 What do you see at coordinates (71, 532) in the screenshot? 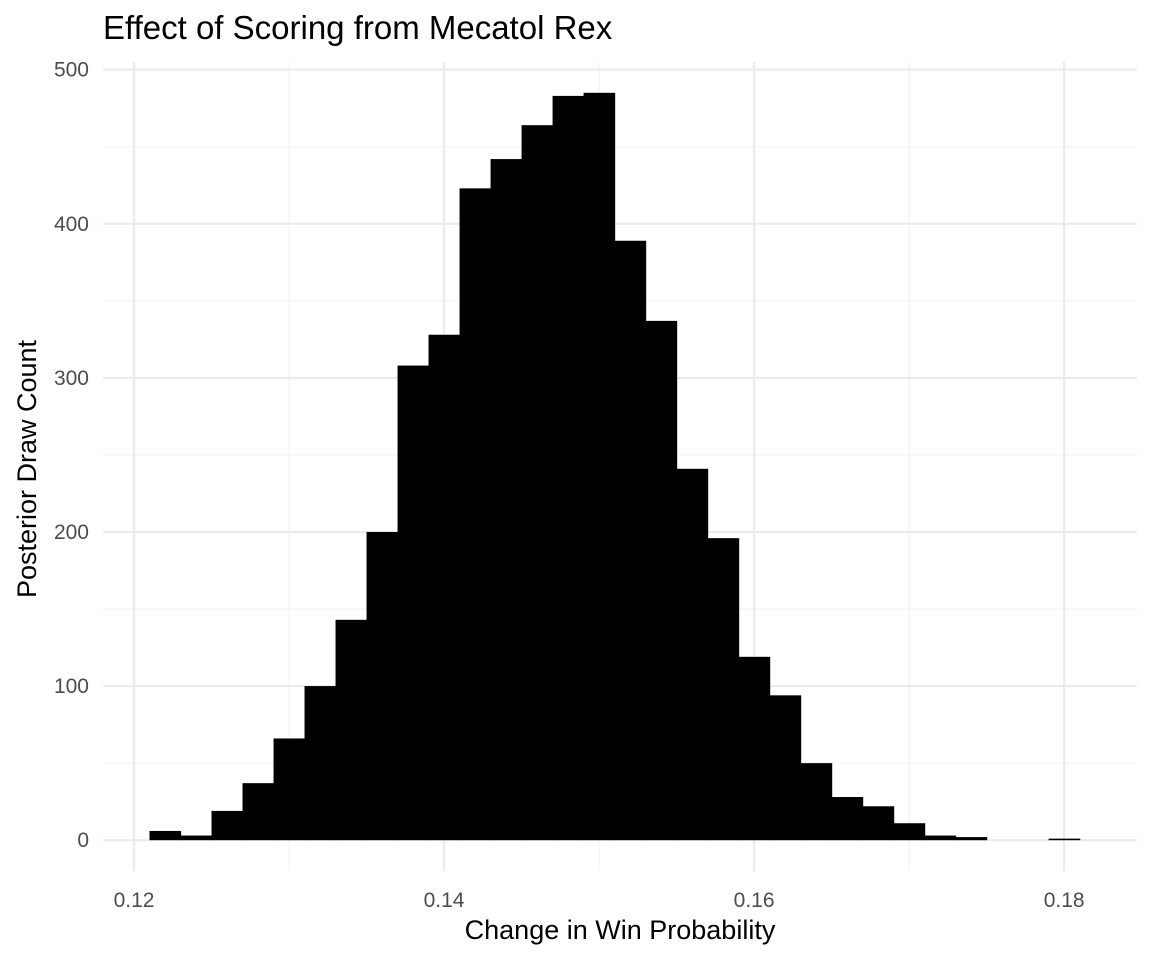
I see `y-tick-label: 200` at bounding box center [71, 532].